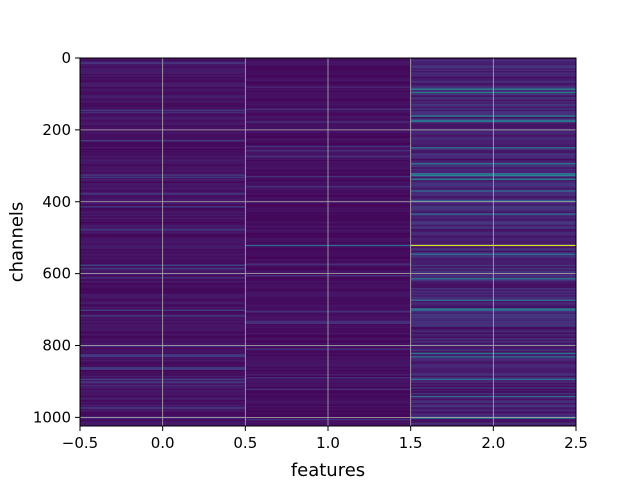  I want to click on y-tick-label: 800, so click(56, 346).